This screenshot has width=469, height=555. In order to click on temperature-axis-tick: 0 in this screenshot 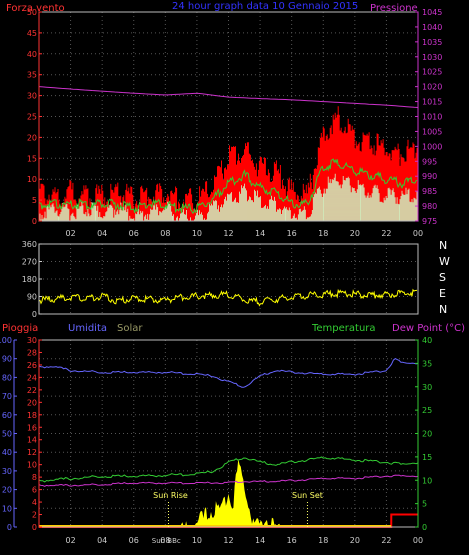, I will do `click(424, 527)`.